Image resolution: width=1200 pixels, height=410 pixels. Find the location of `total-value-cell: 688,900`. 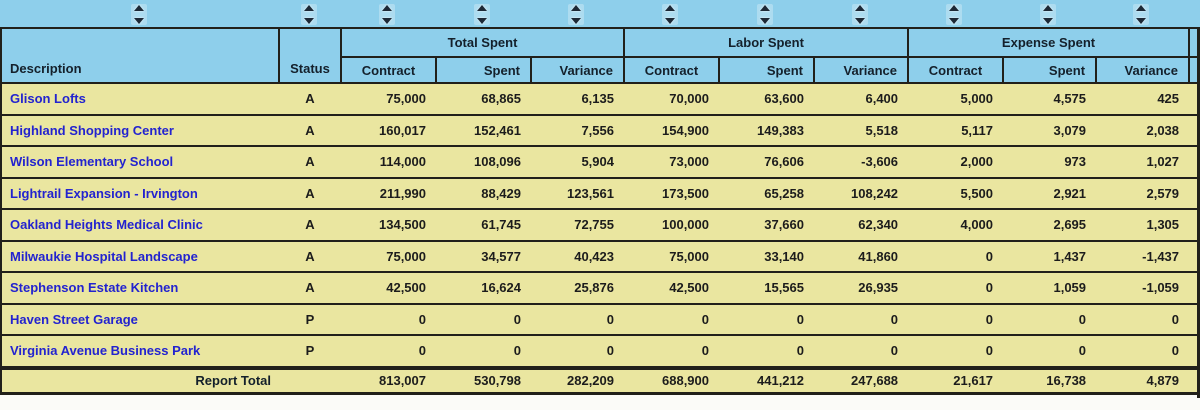

total-value-cell: 688,900 is located at coordinates (671, 380).